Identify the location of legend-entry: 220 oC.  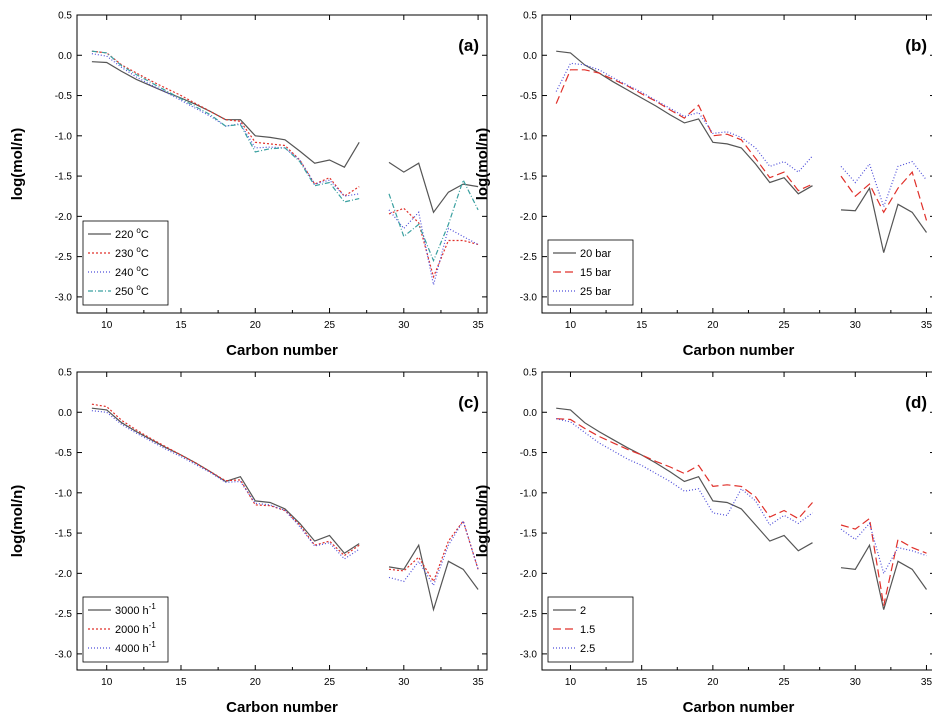
(132, 233).